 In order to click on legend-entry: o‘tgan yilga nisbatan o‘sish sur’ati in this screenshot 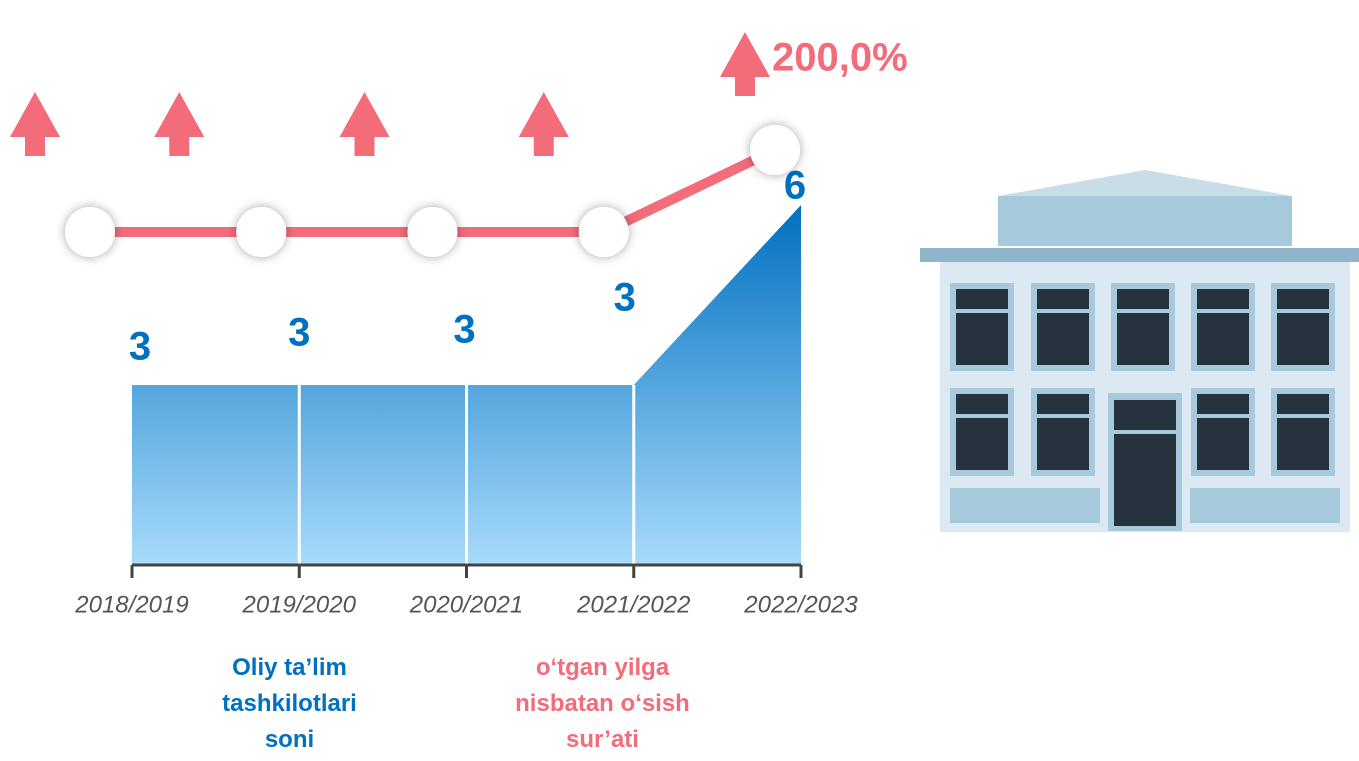, I will do `click(602, 703)`.